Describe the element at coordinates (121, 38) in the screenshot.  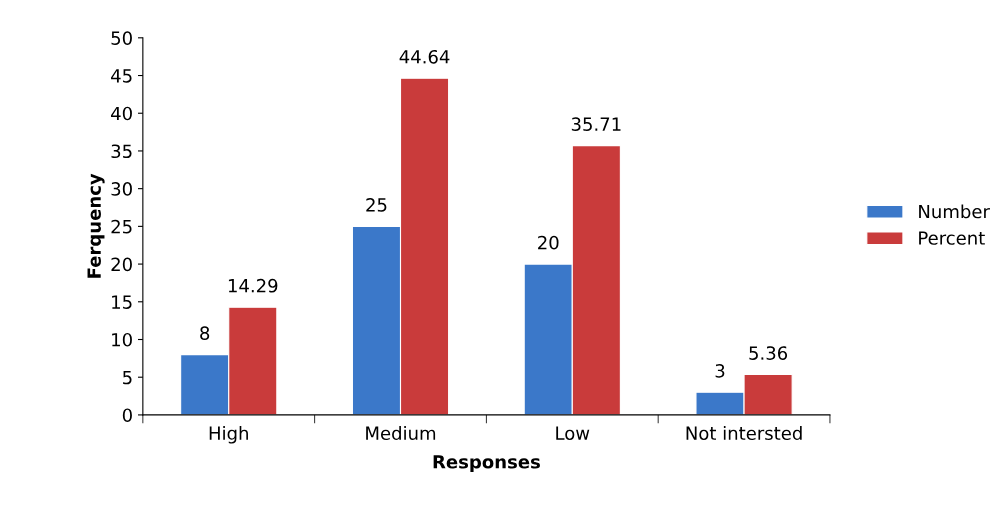
I see `y-tick-label: 50` at that location.